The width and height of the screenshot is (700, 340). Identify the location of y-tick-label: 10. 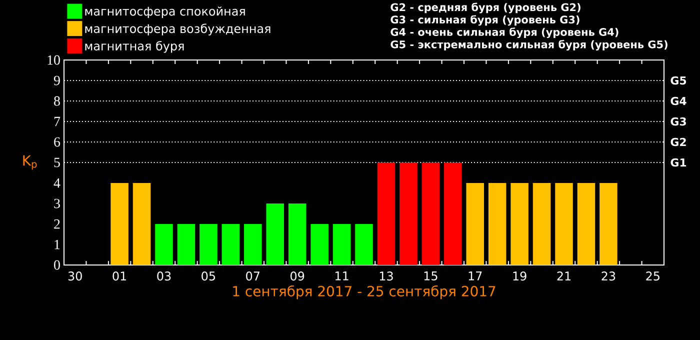
(54, 60).